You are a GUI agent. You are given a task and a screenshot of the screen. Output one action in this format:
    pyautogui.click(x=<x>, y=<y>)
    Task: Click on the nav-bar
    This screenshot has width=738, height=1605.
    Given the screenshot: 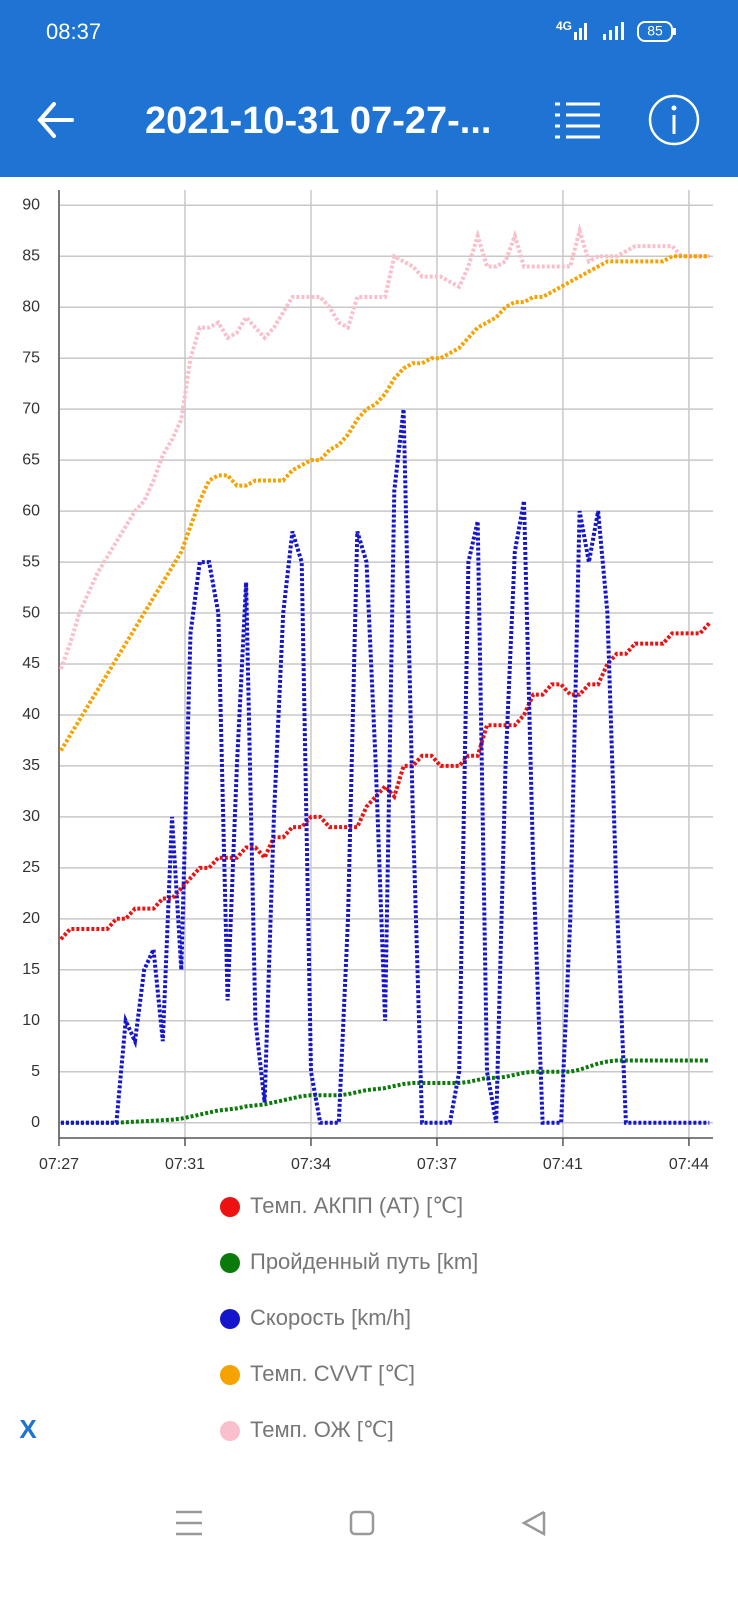 What is the action you would take?
    pyautogui.click(x=361, y=1523)
    